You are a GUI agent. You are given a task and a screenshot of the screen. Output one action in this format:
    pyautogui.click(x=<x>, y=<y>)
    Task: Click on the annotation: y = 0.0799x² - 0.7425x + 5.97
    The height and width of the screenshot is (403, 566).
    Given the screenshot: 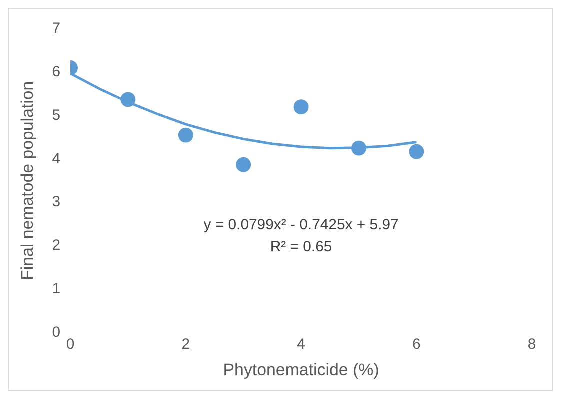 What is the action you would take?
    pyautogui.click(x=301, y=225)
    